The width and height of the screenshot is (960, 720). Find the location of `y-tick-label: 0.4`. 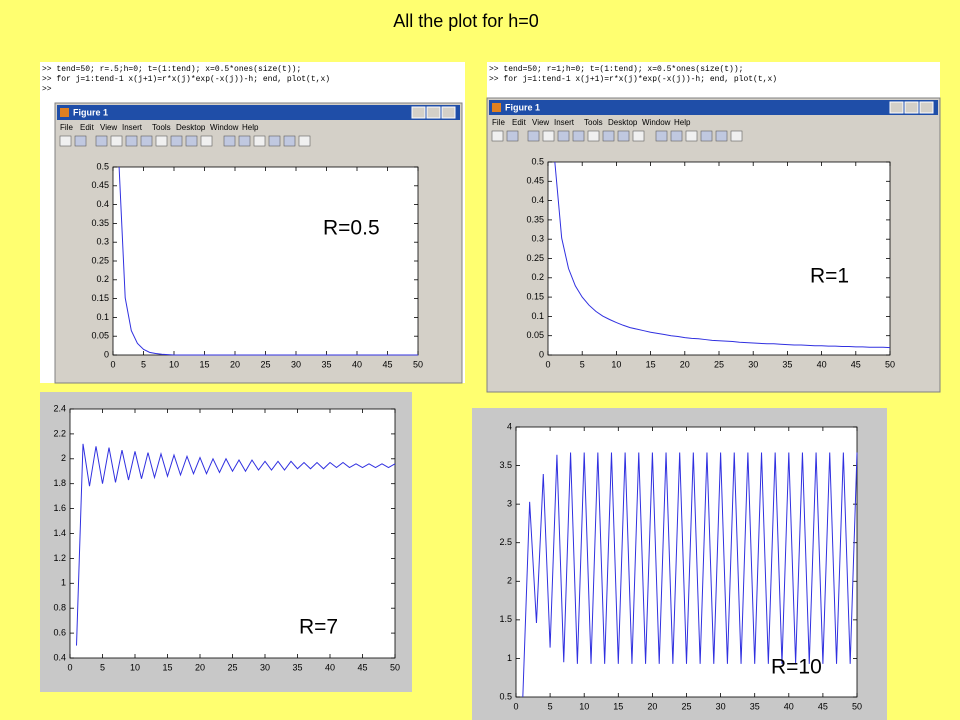

y-tick-label: 0.4 is located at coordinates (59, 657).